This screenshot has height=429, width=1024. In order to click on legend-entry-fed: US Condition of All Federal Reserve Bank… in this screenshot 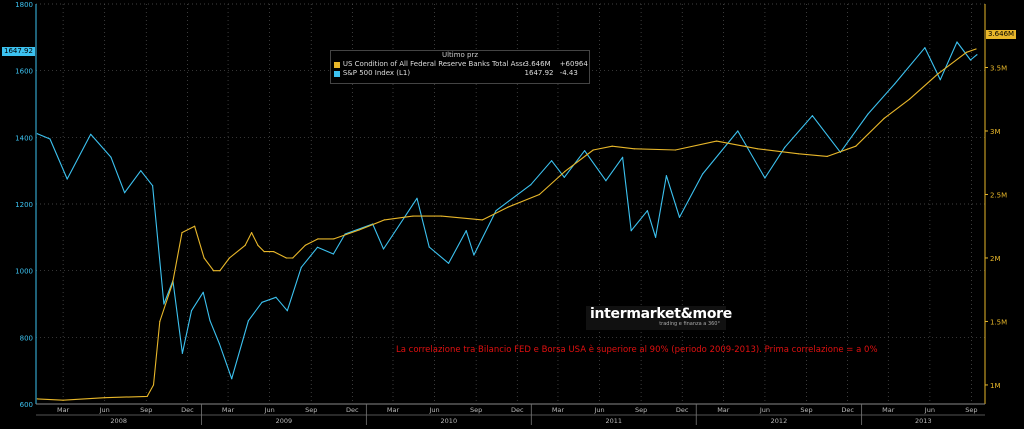, I will do `click(460, 64)`.